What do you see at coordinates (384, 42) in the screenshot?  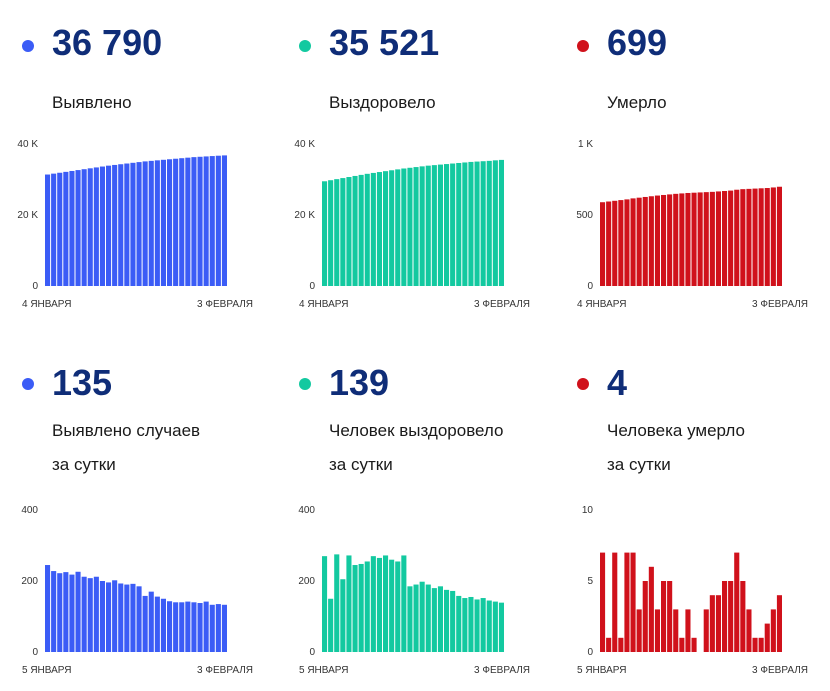 I see `total-recovered-value: 35 521` at bounding box center [384, 42].